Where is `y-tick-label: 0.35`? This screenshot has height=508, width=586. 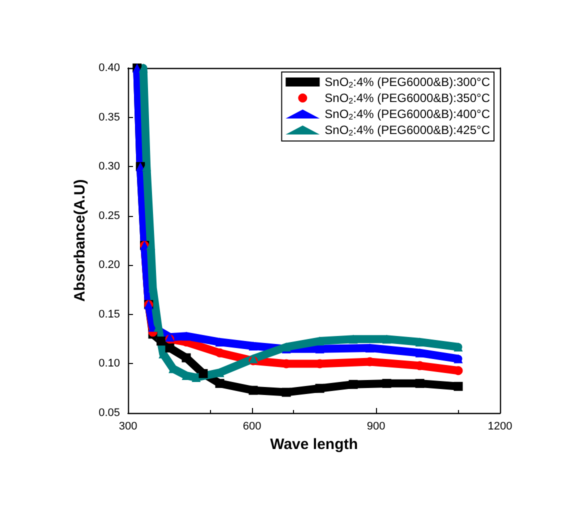
y-tick-label: 0.35 is located at coordinates (109, 117).